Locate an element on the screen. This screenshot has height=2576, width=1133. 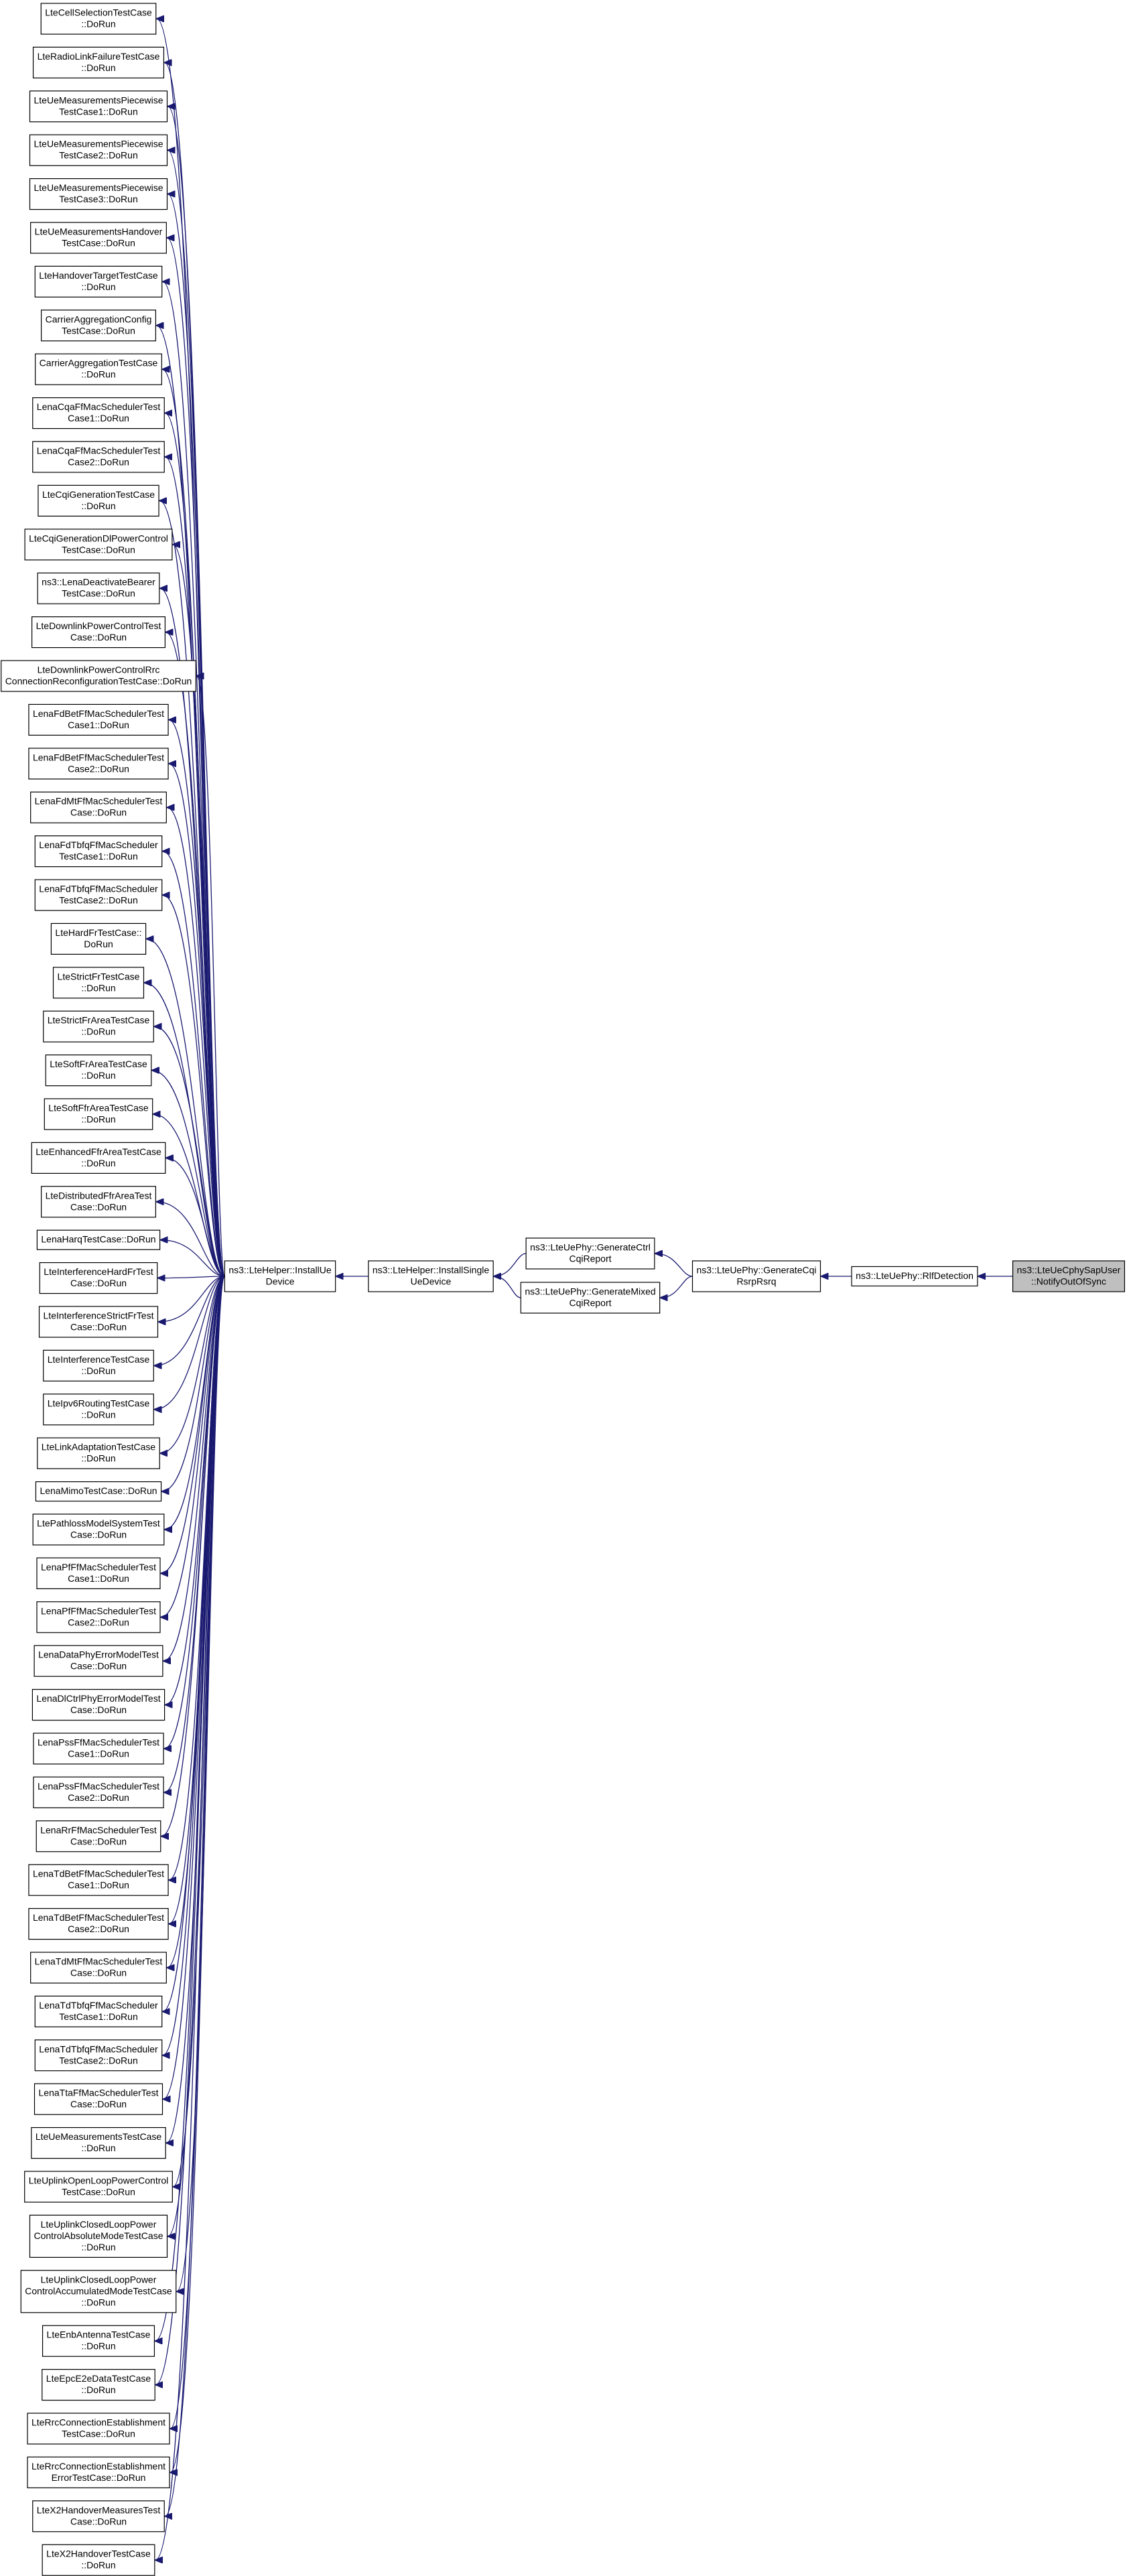
node-label: LteUeMeasurementsTestCase::DoRun is located at coordinates (99, 2142).